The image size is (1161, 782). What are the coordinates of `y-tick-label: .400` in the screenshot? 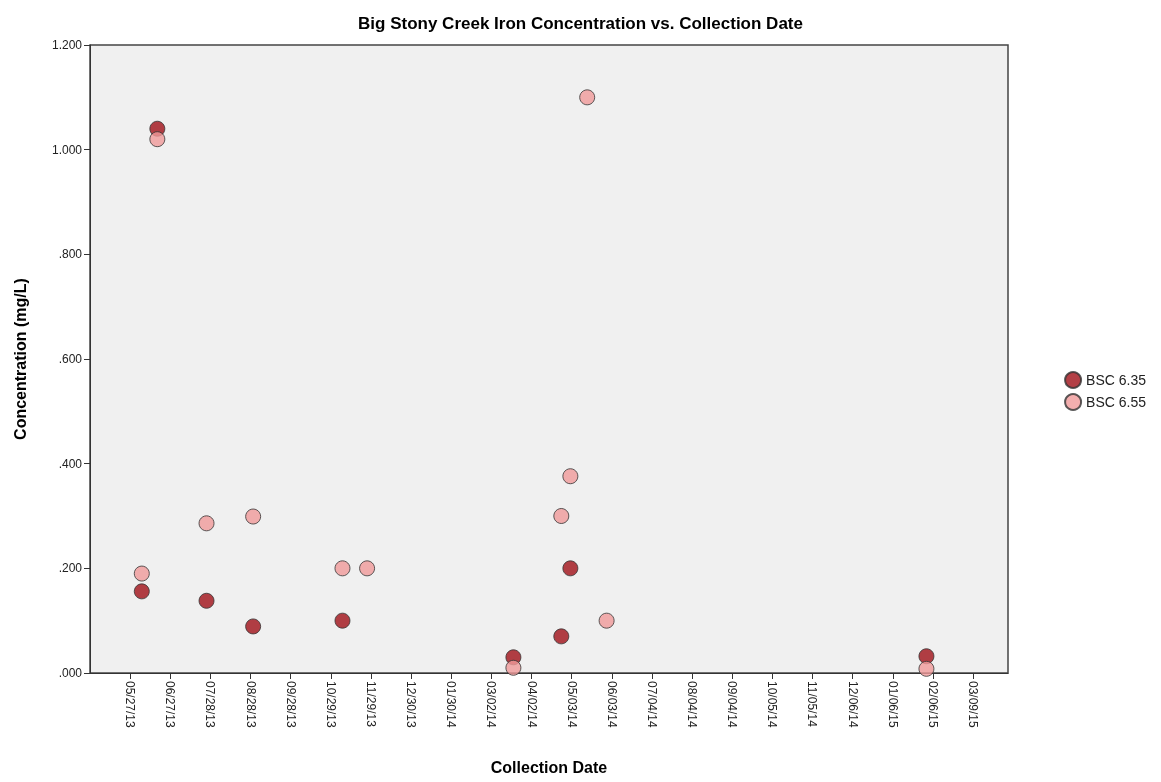 It's located at (70, 463).